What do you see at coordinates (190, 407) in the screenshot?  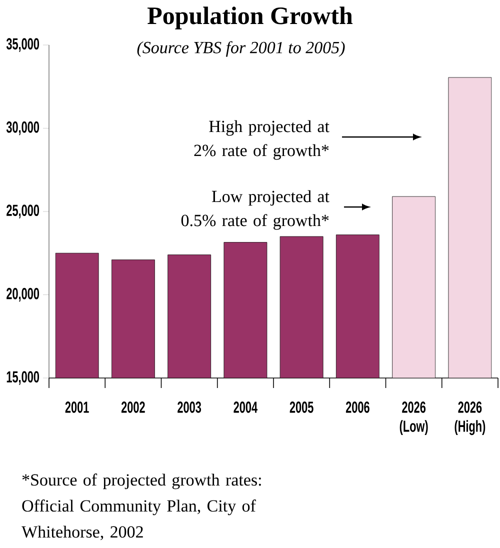 I see `x-tick-label: 2003` at bounding box center [190, 407].